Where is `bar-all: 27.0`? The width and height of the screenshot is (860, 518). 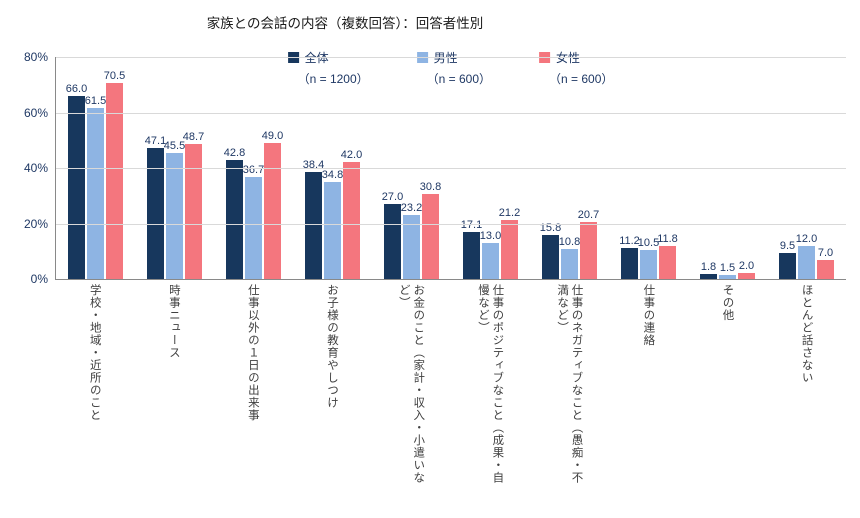 bar-all: 27.0 is located at coordinates (392, 235).